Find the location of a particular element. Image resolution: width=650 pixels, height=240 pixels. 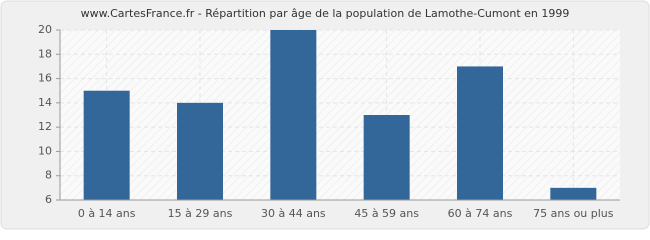

y-tick-label: 8 is located at coordinates (48, 175).